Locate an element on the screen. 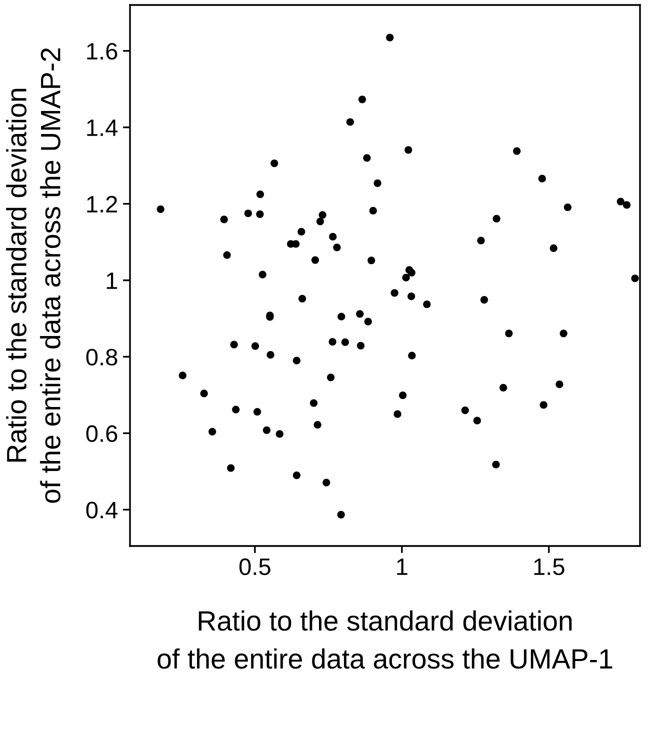 The height and width of the screenshot is (738, 669). x-tick-label: 1 is located at coordinates (402, 566).